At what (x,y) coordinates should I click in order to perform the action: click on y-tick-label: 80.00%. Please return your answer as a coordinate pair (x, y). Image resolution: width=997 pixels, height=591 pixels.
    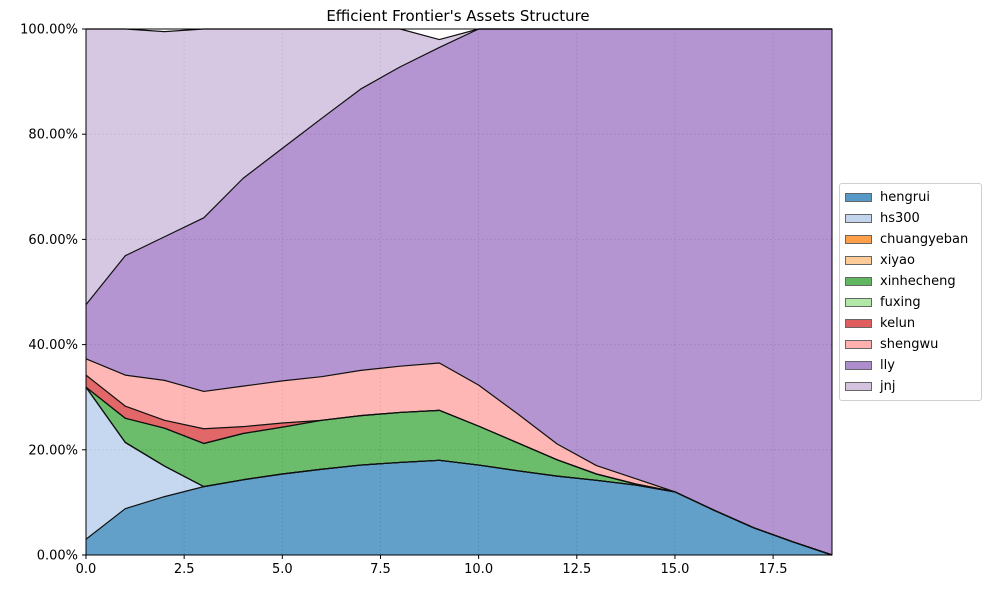
    Looking at the image, I should click on (53, 135).